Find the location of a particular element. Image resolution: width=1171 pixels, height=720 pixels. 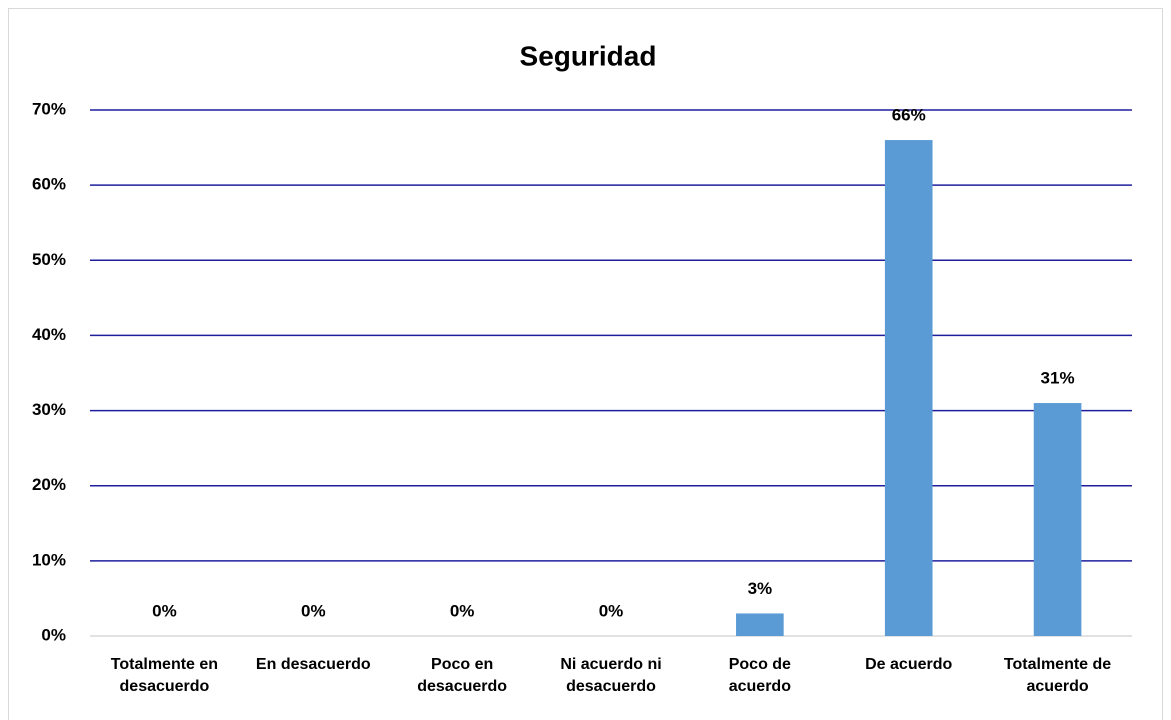

x-tick-label: De acuerdo is located at coordinates (909, 664).